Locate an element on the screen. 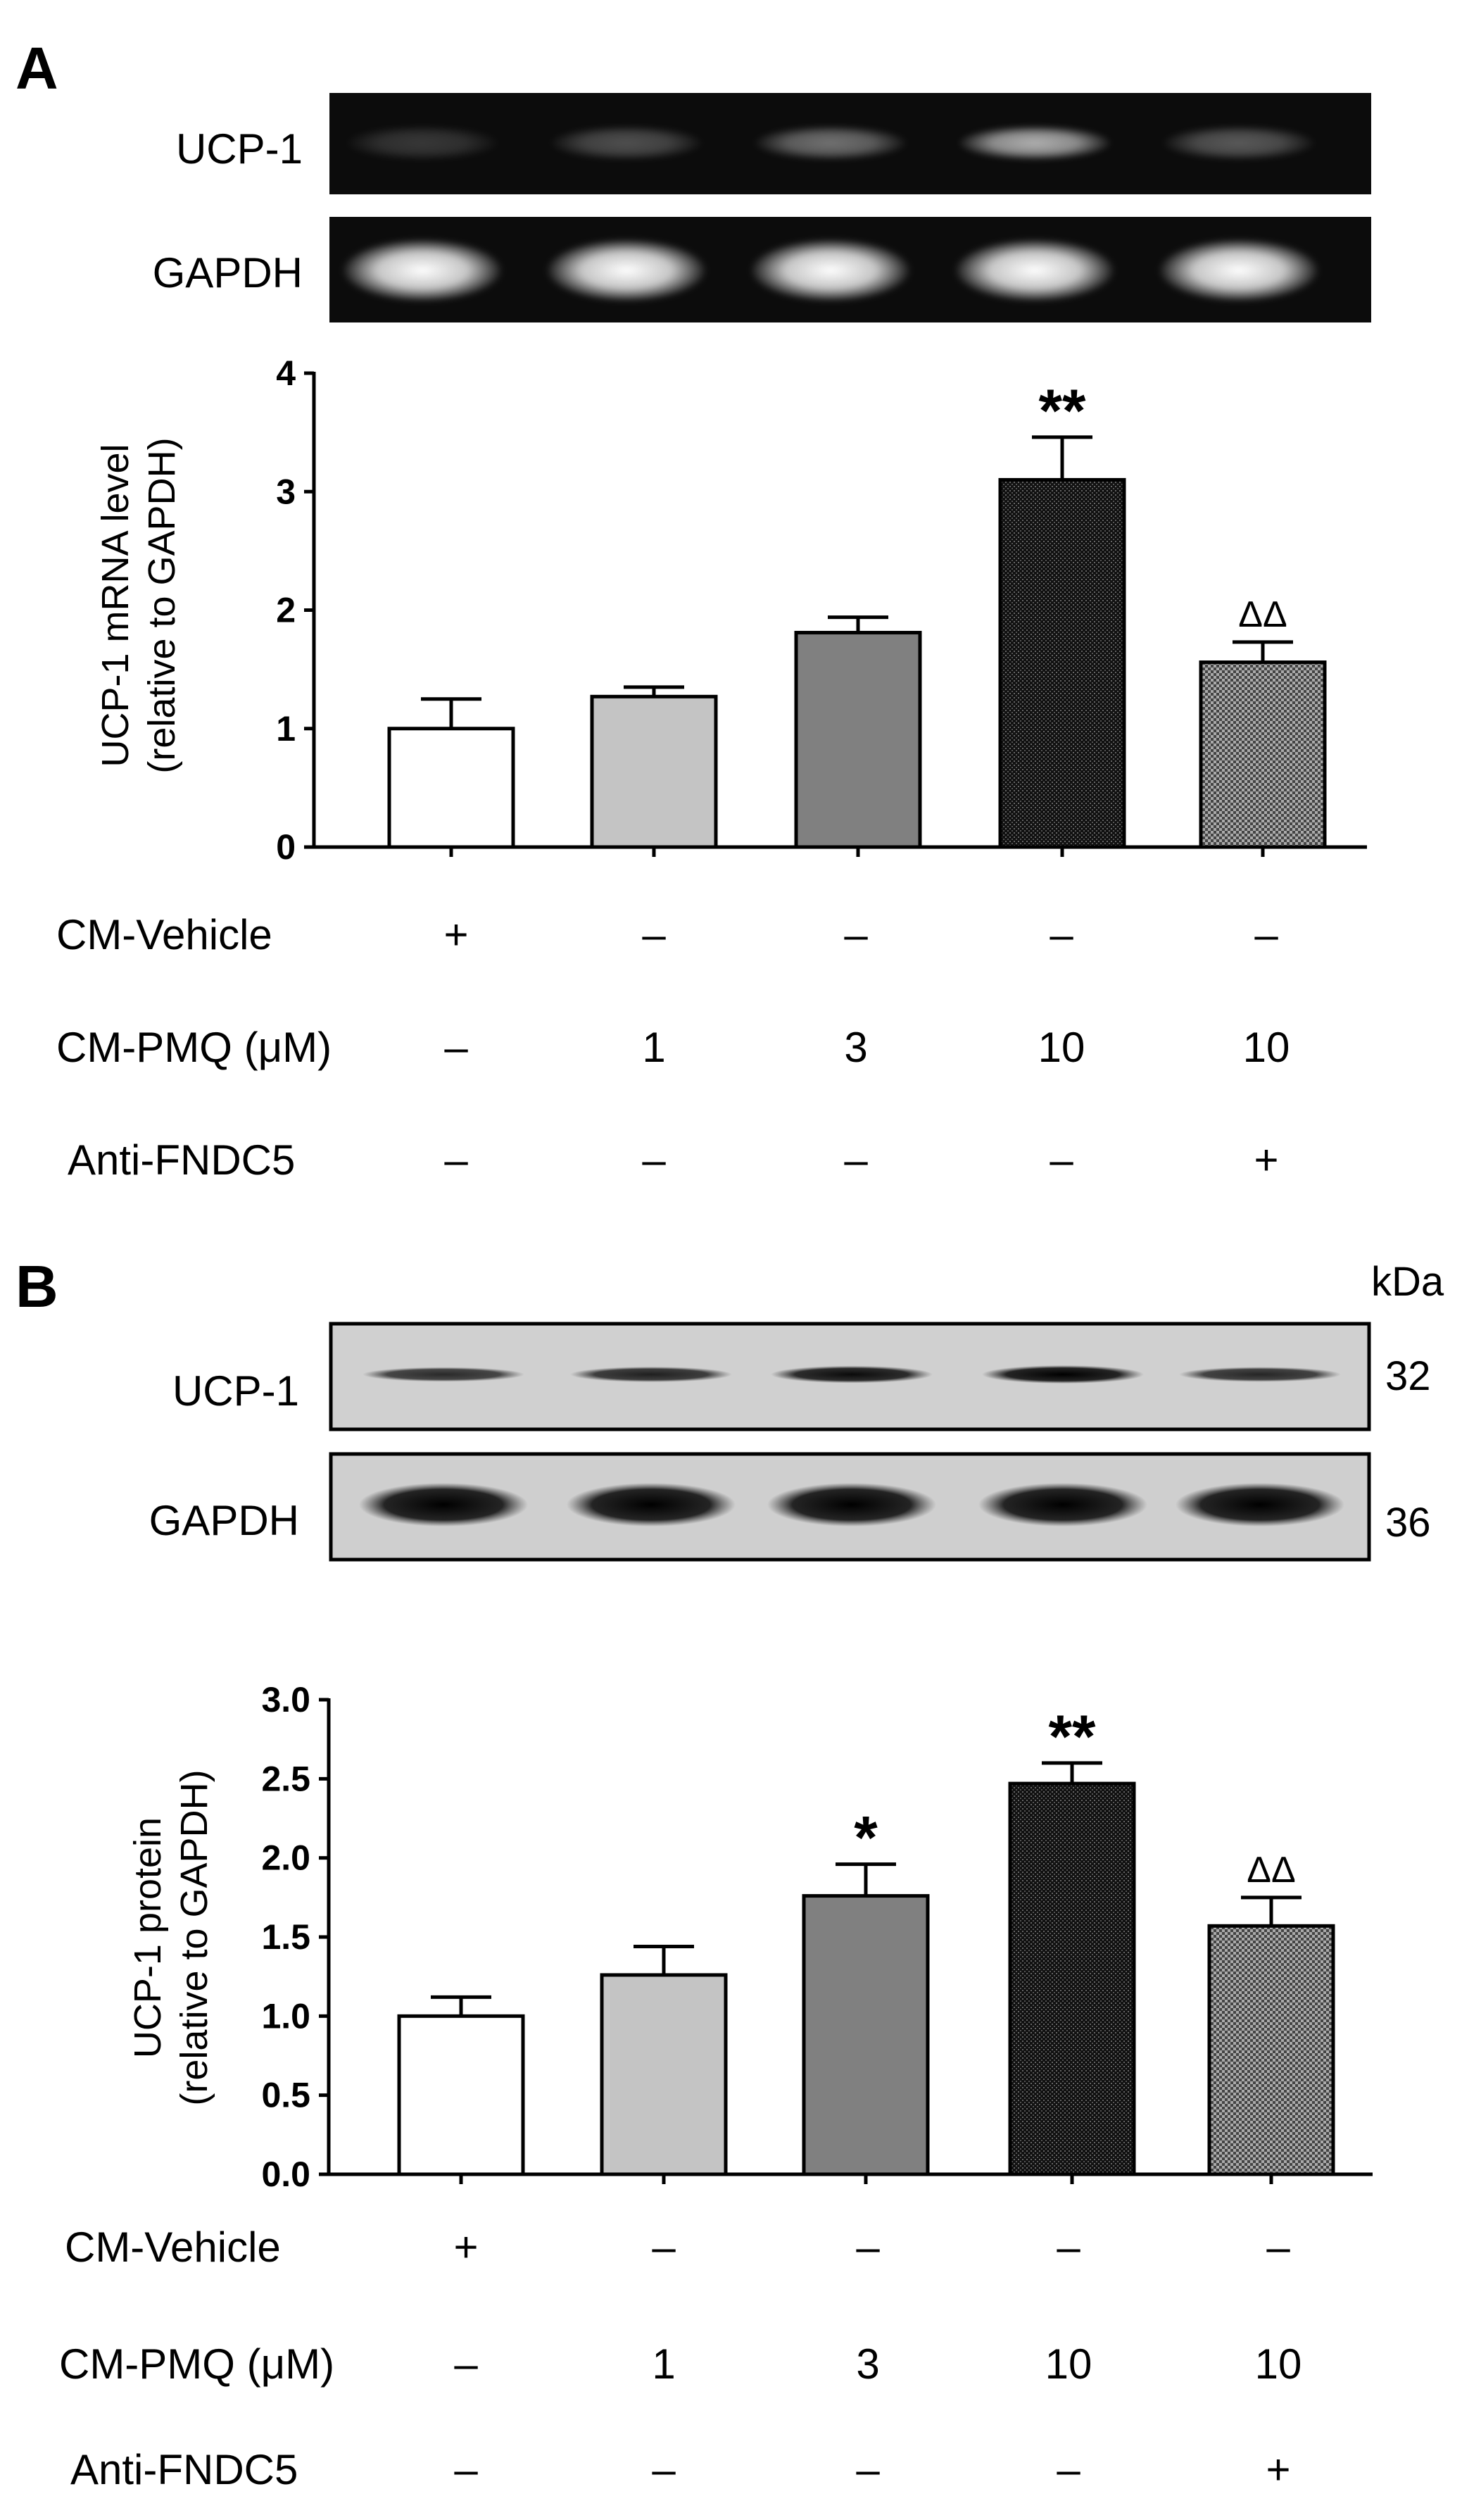  chart-a-ylabel-line2: (relative to GAPDH) is located at coordinates (162, 605).